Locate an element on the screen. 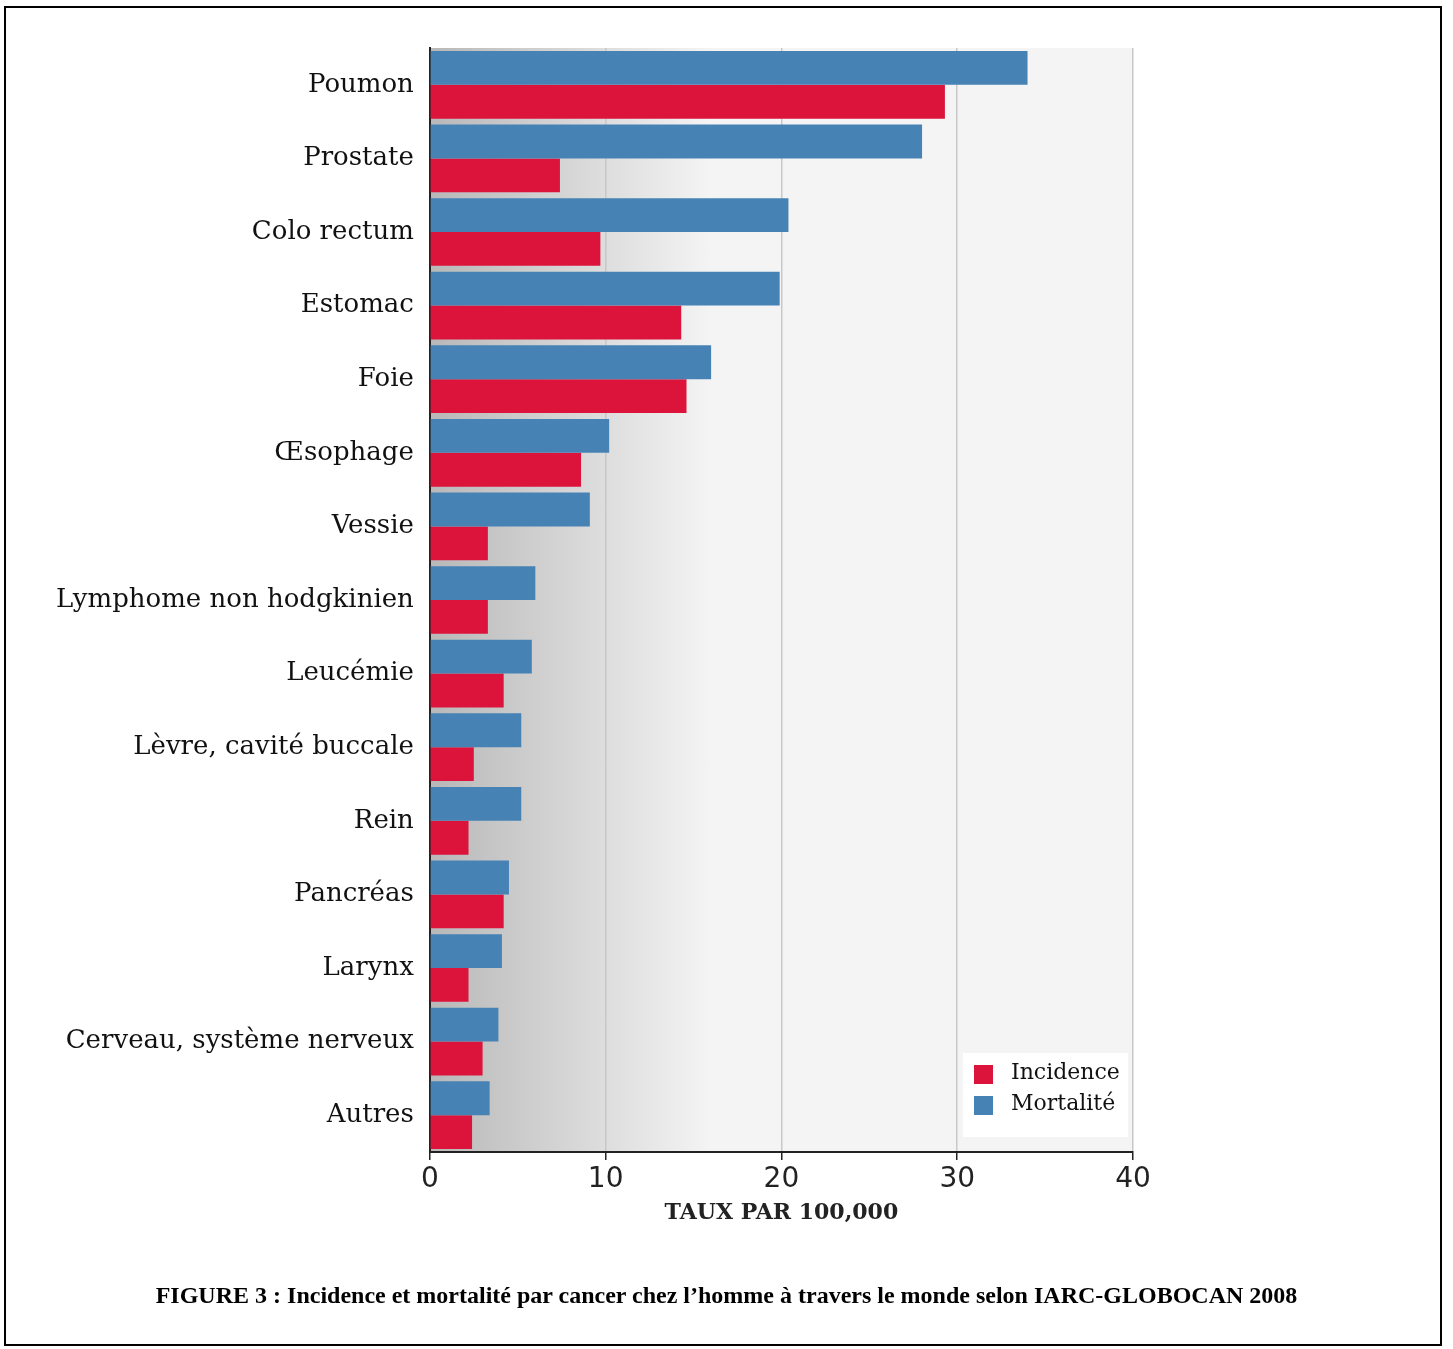 This screenshot has height=1349, width=1453. y-tick-label: Poumon is located at coordinates (361, 82).